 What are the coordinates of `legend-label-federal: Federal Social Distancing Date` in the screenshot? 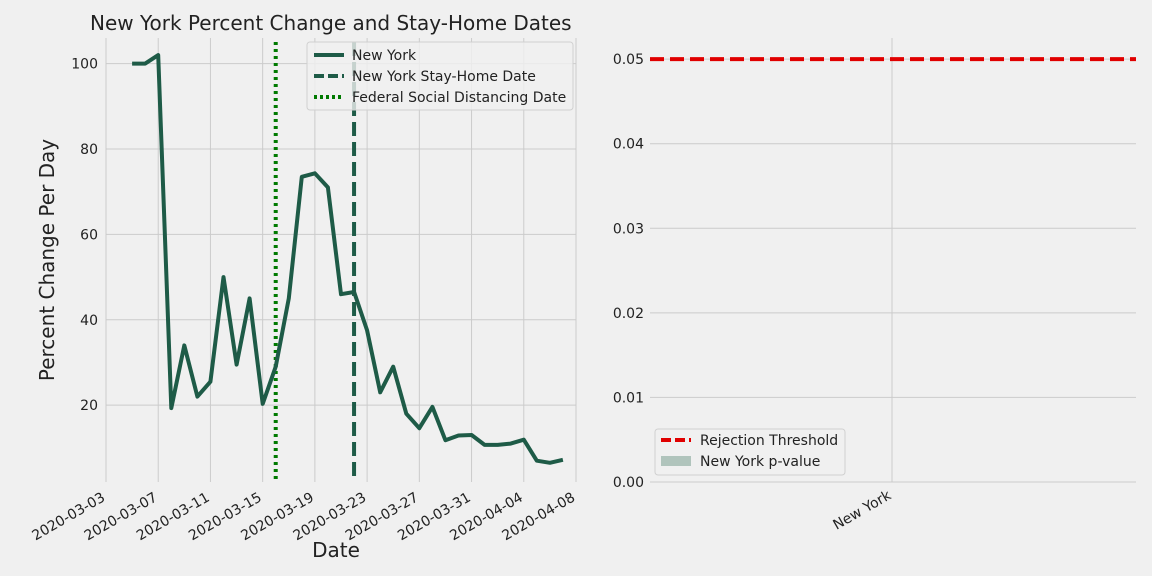 It's located at (459, 98).